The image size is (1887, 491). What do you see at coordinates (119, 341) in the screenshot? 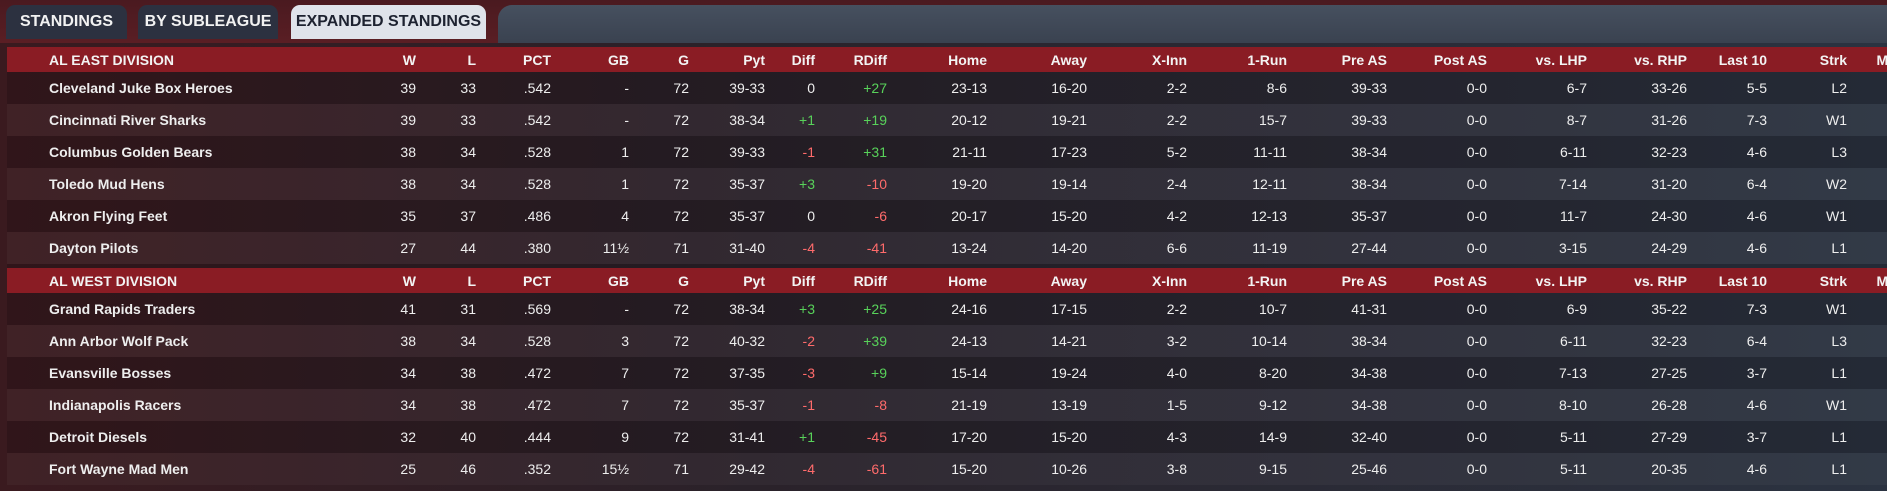
I see `team-name-link: Ann Arbor Wolf Pack` at bounding box center [119, 341].